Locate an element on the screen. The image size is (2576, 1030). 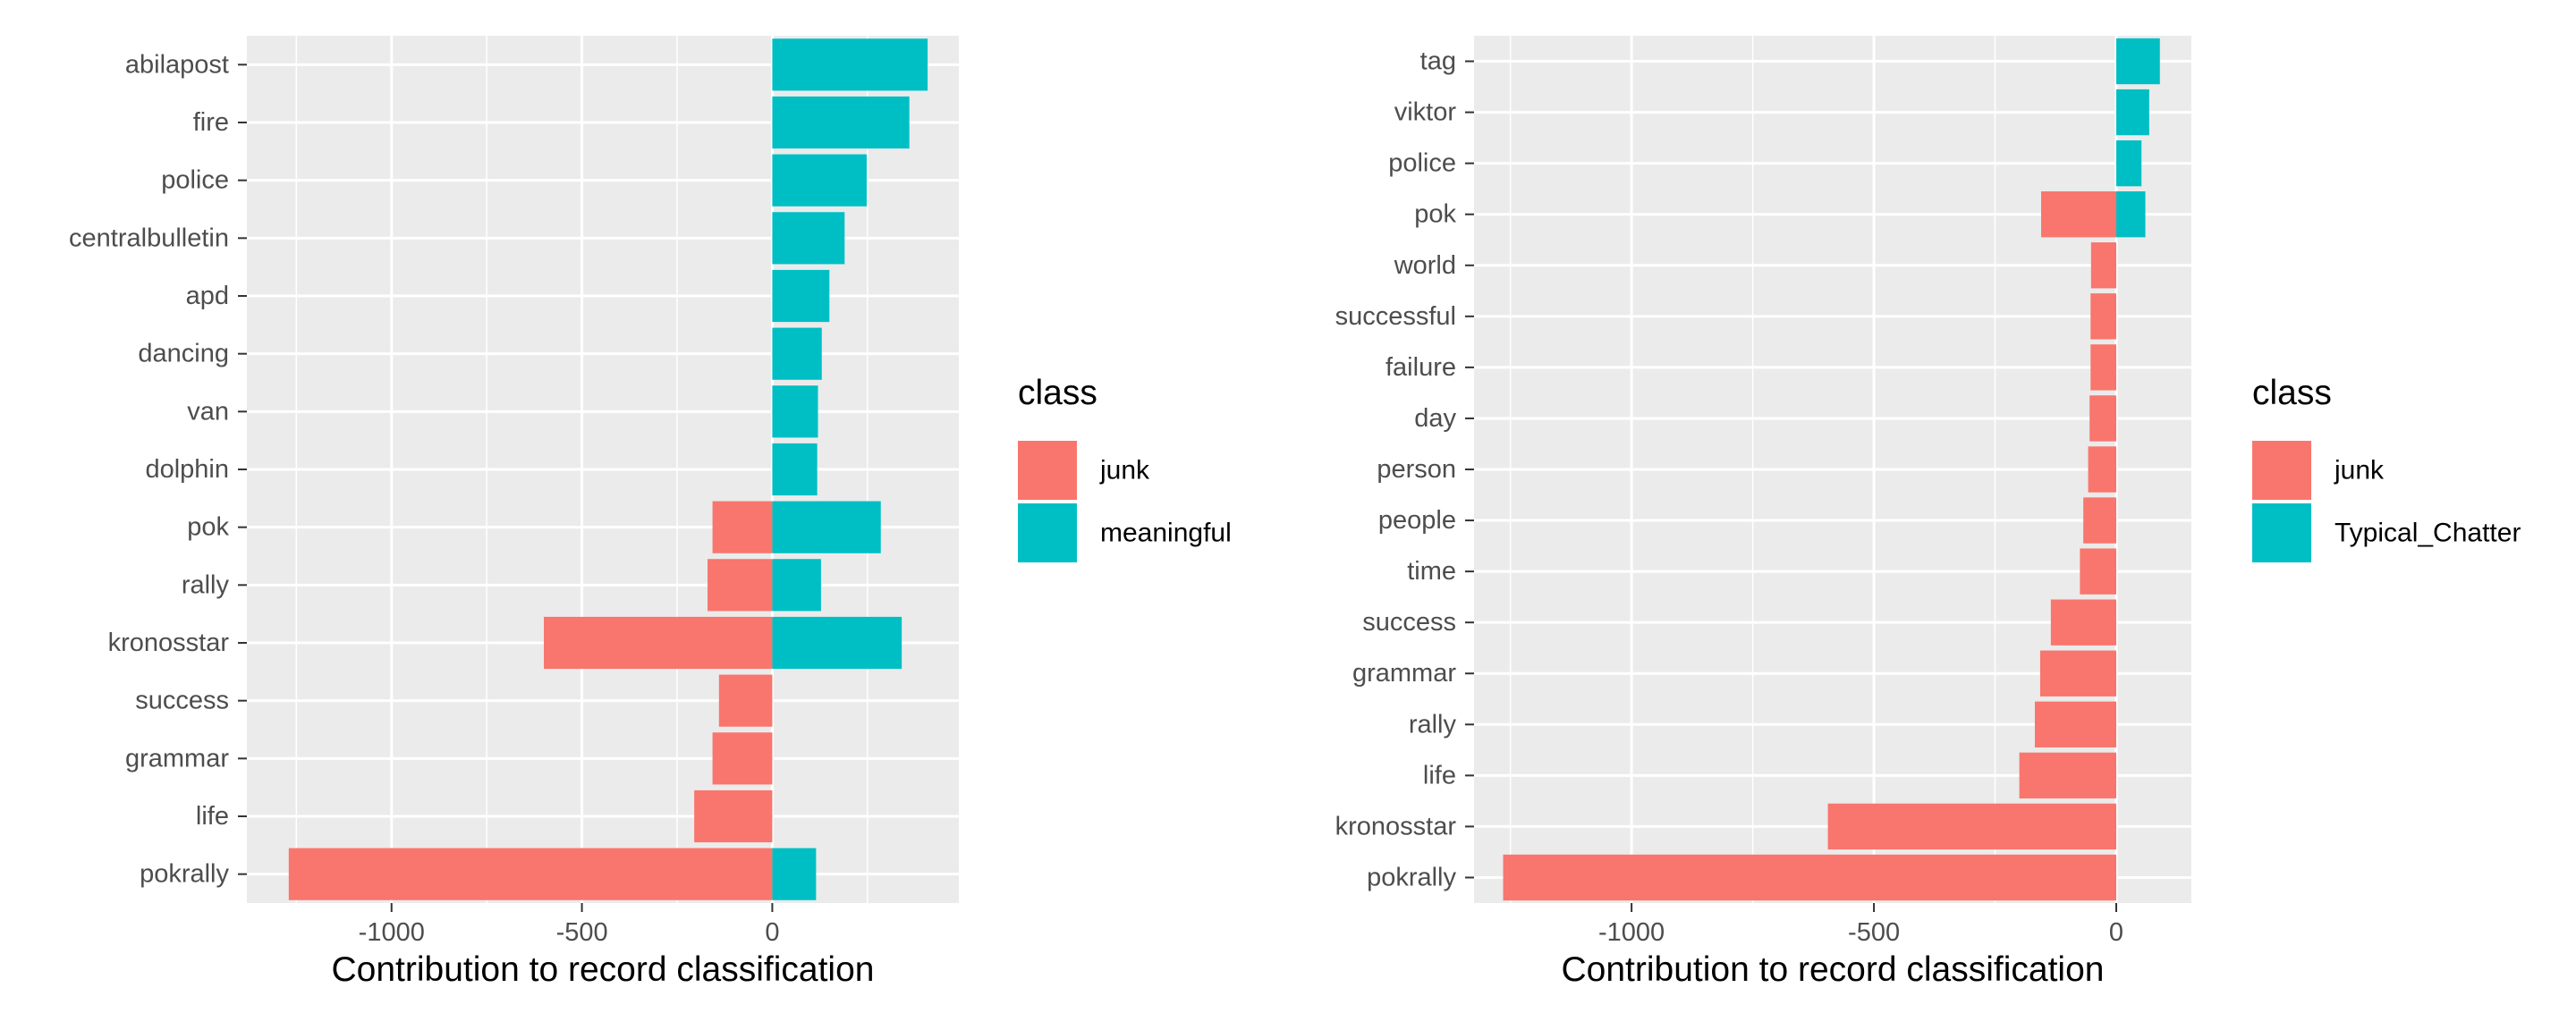
bar-meaningful-police is located at coordinates (819, 180).